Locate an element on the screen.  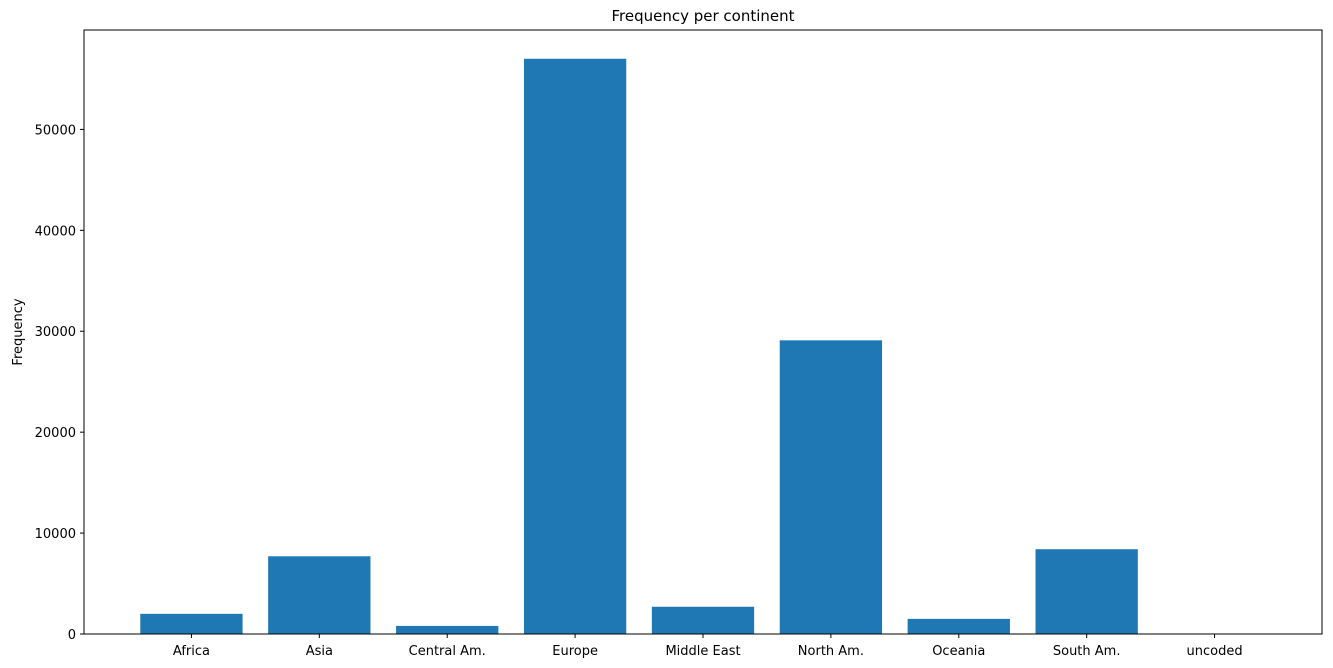
x-tick-label: Europe is located at coordinates (575, 651).